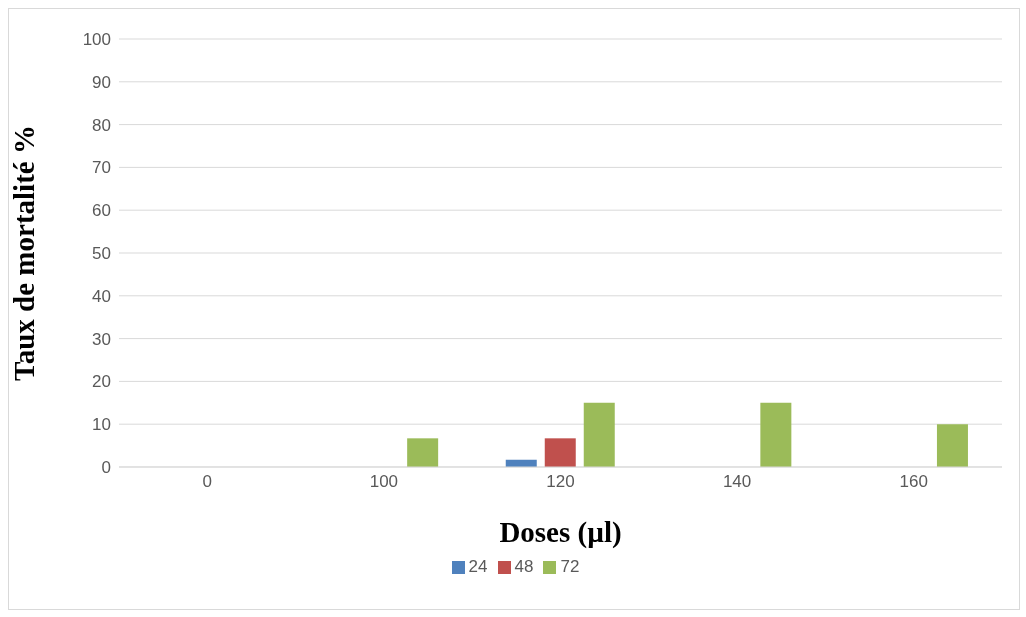  Describe the element at coordinates (96, 40) in the screenshot. I see `y-tick-label: 100` at that location.